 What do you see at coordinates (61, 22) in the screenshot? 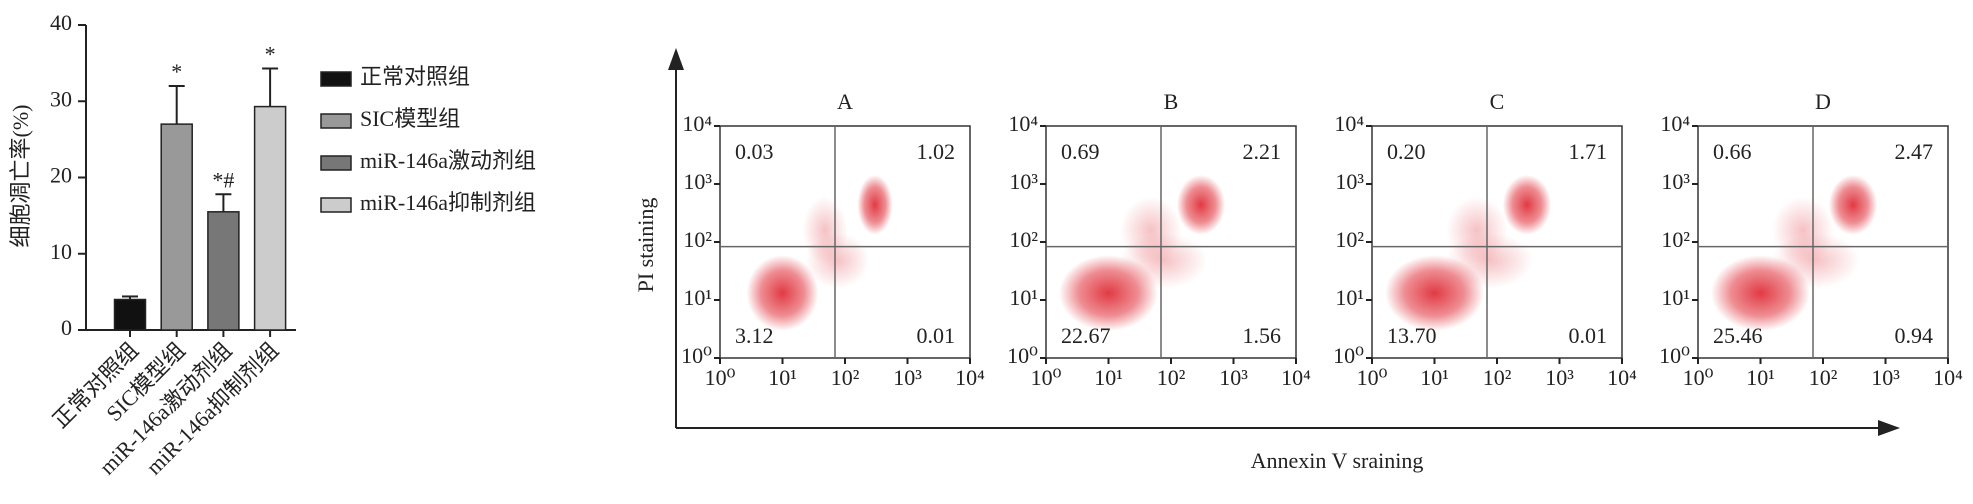
I see `y-tick-label: 40` at bounding box center [61, 22].